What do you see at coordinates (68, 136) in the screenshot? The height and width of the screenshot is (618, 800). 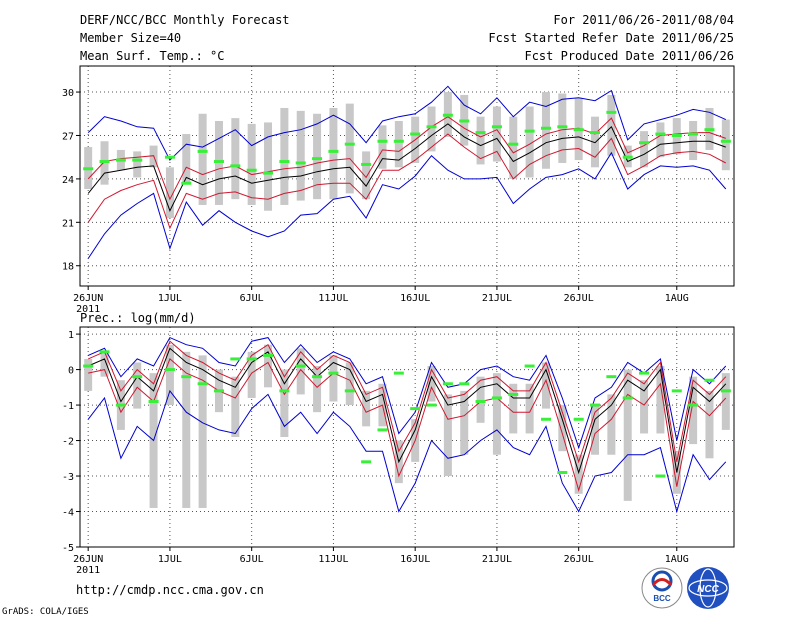 I see `y-tick-label: 27` at bounding box center [68, 136].